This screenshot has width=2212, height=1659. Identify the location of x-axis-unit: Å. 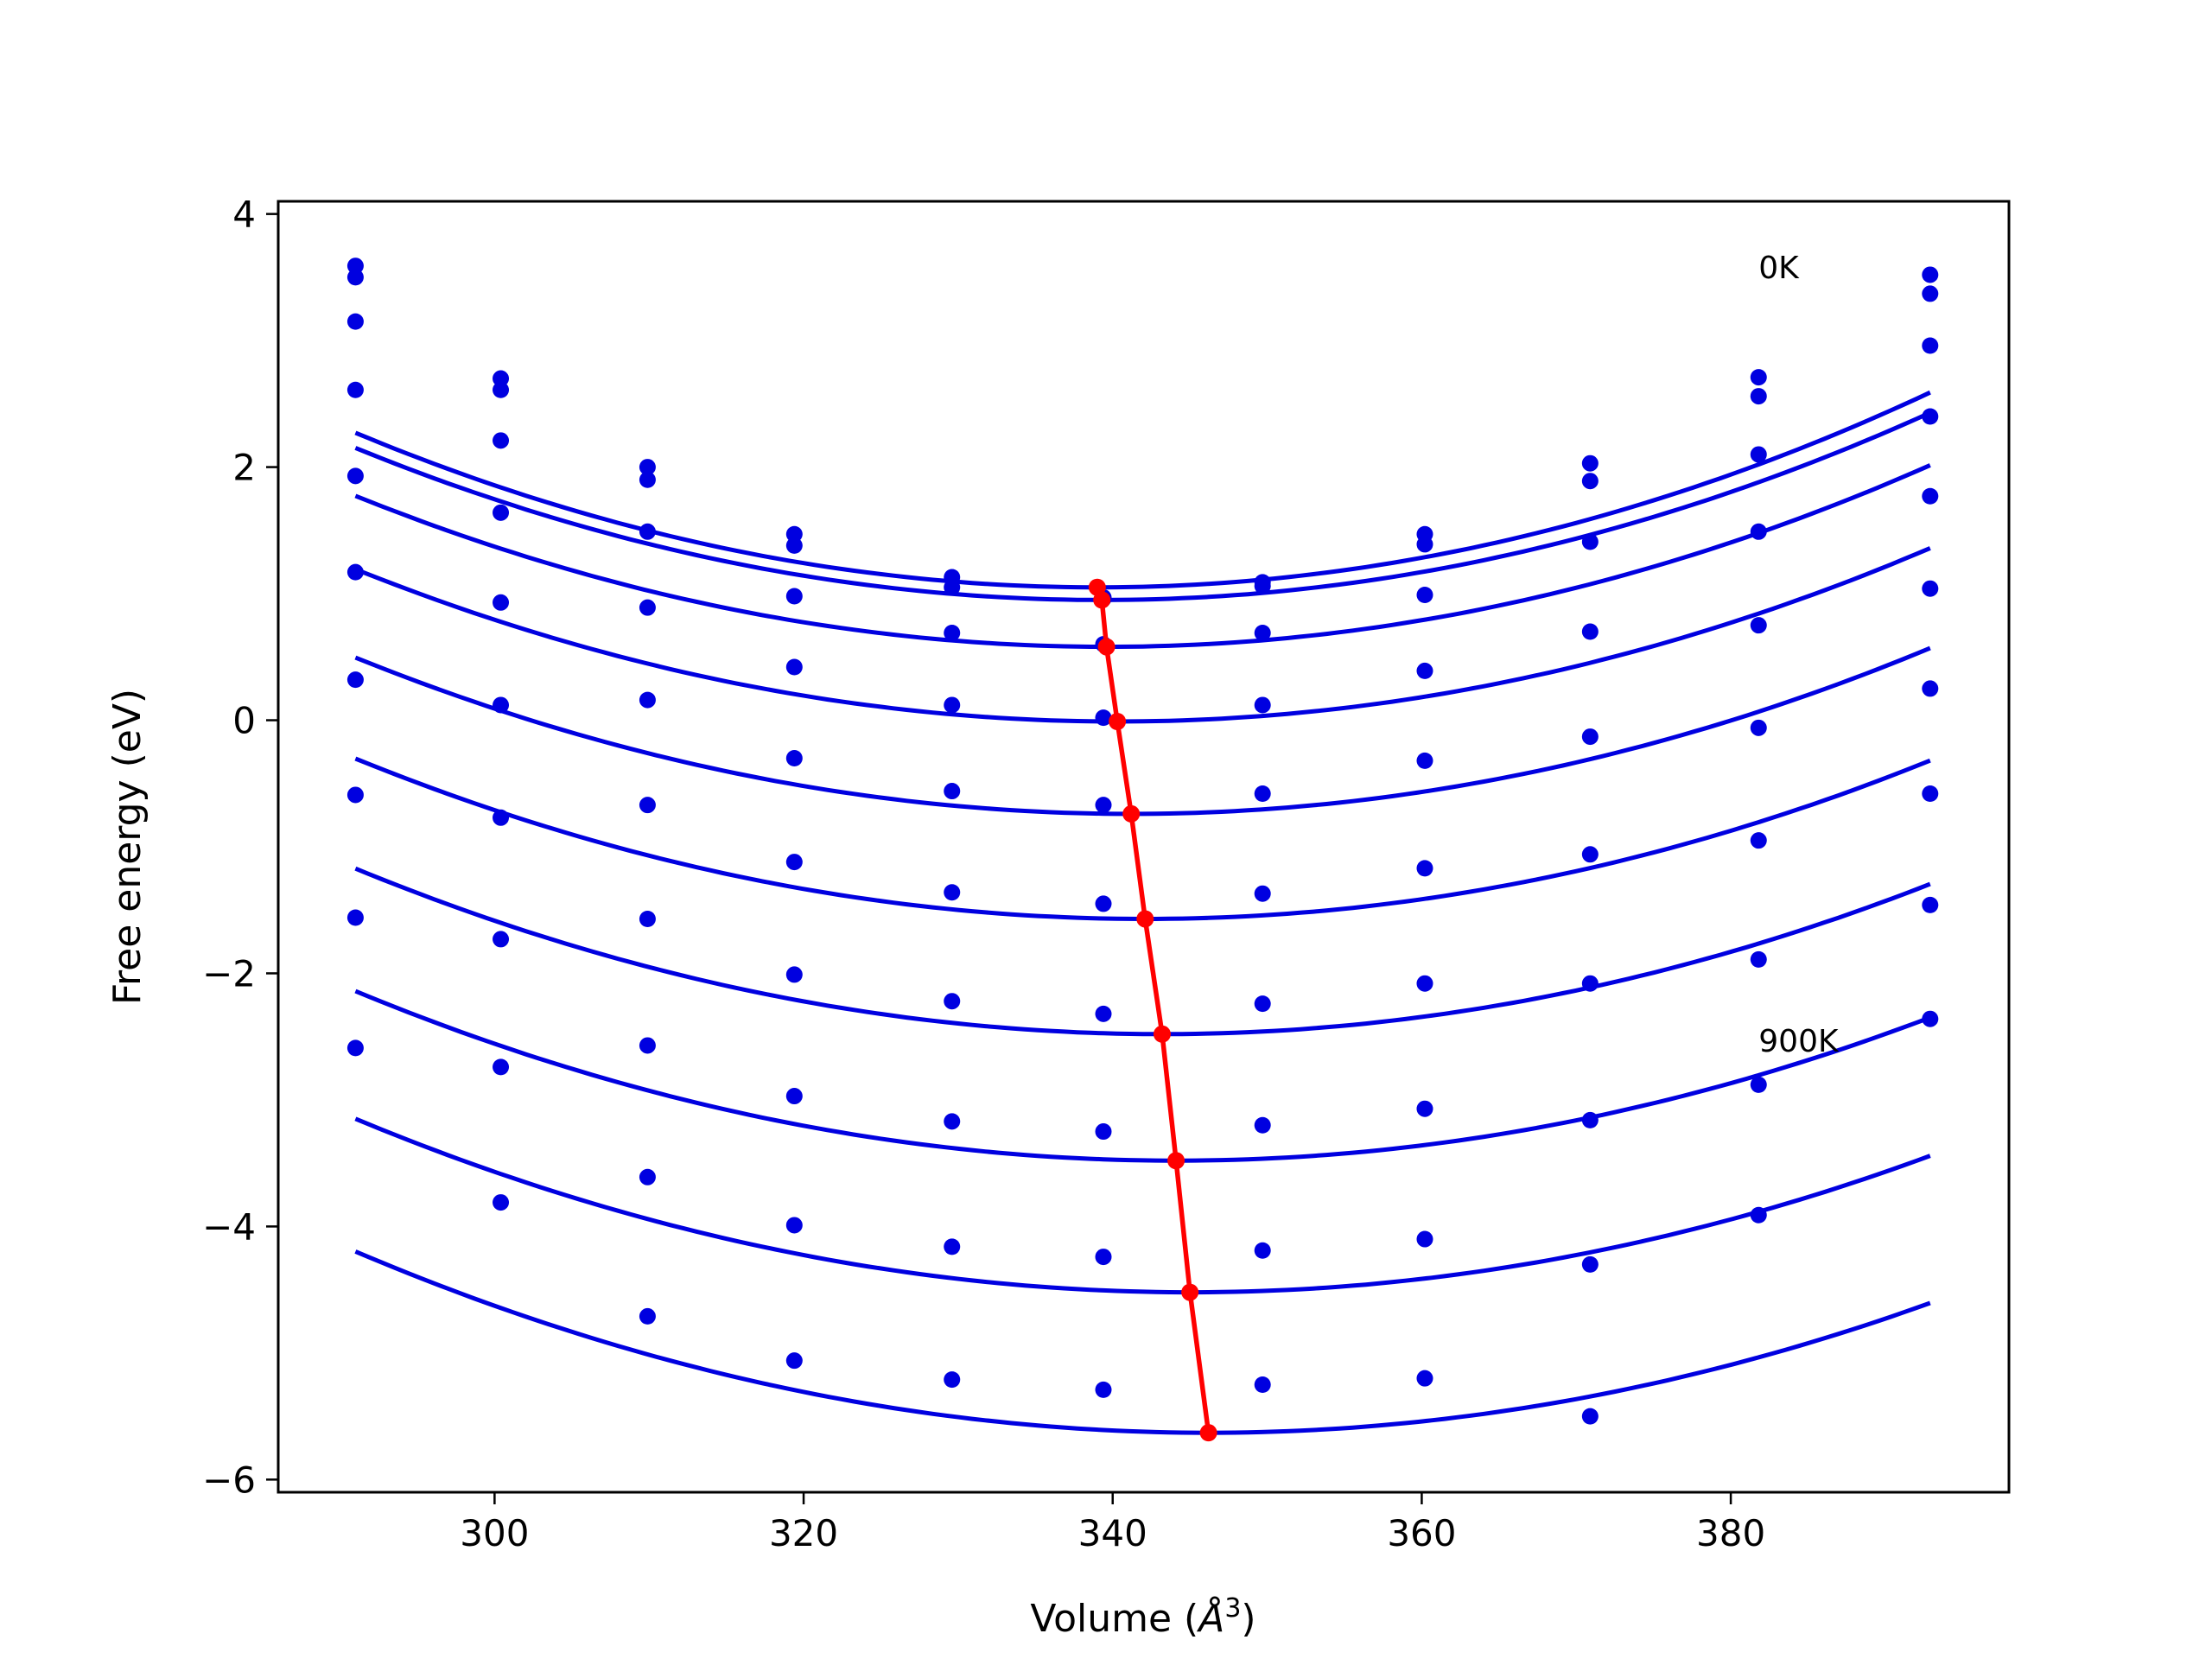
(1210, 1618).